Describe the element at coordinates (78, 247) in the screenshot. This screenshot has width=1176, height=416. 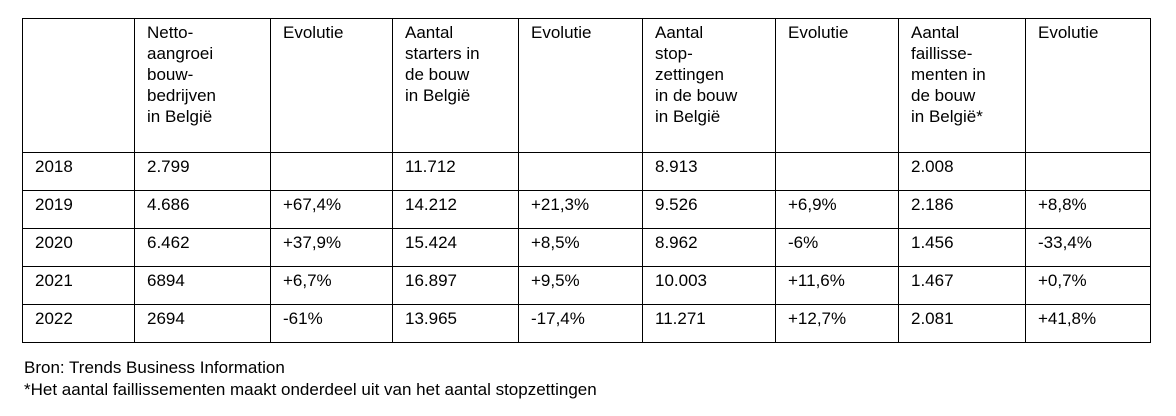
I see `year-cell: 2020` at that location.